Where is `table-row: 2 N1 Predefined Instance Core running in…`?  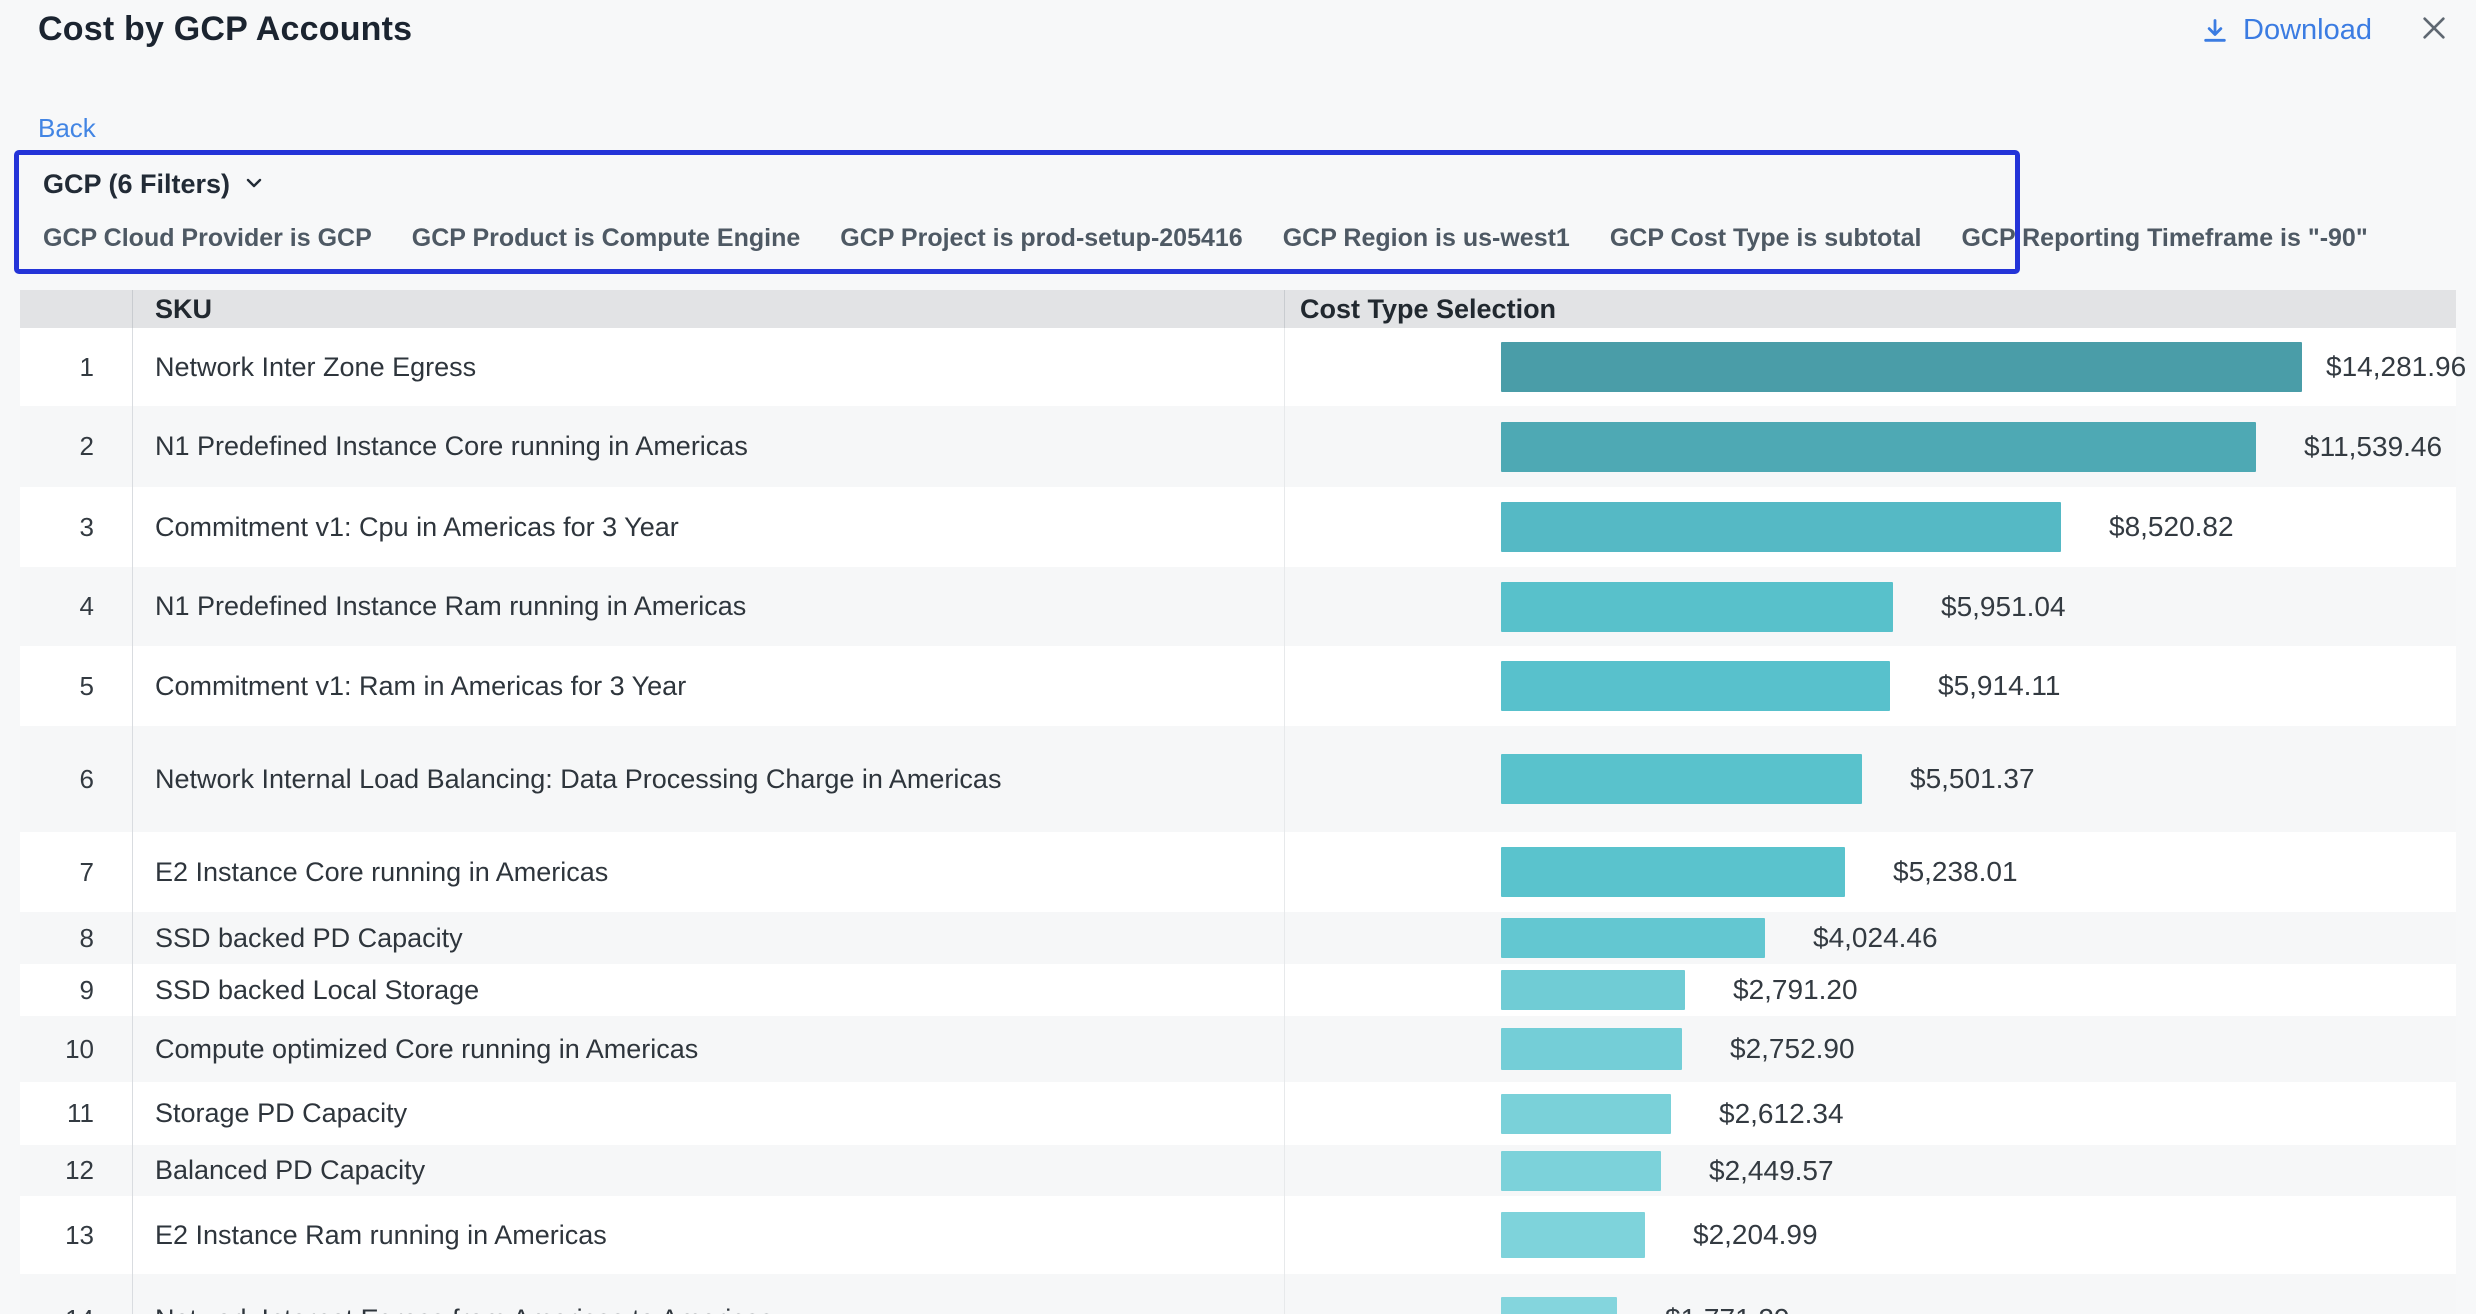 table-row: 2 N1 Predefined Instance Core running in… is located at coordinates (1238, 446).